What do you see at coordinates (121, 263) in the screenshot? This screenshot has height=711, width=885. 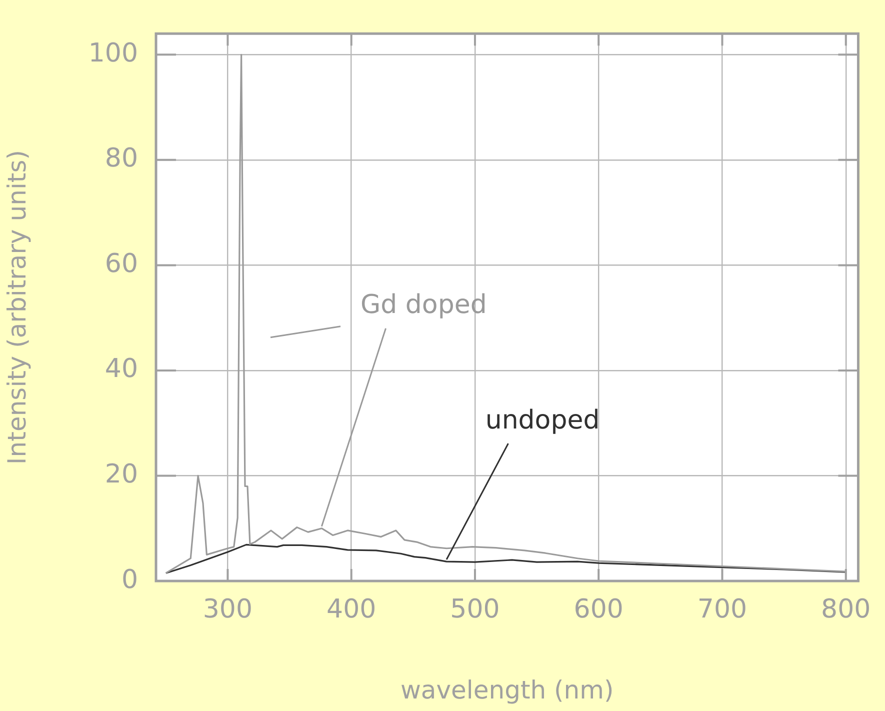 I see `y-tick-label: 60` at bounding box center [121, 263].